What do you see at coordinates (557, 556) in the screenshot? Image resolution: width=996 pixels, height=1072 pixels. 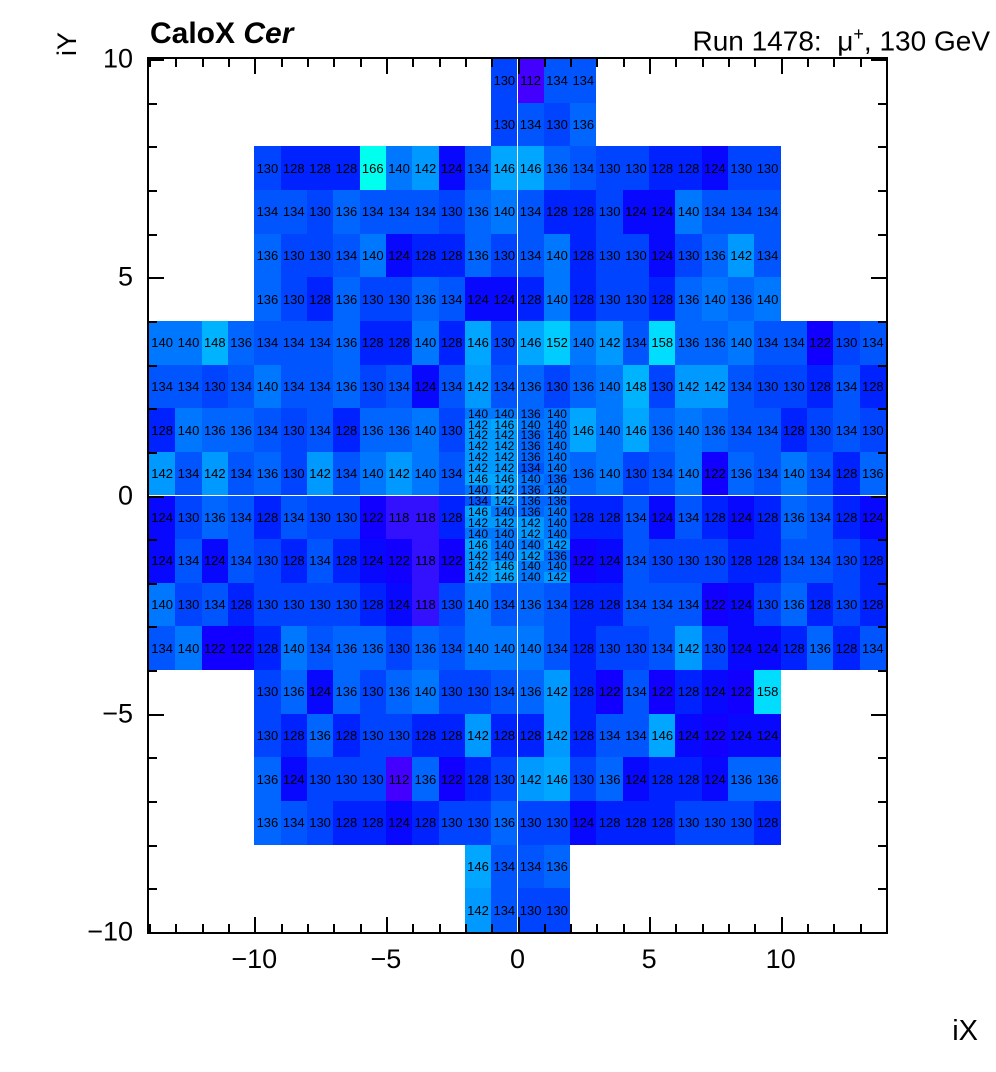 I see `heatmap-cell-fine: 136` at bounding box center [557, 556].